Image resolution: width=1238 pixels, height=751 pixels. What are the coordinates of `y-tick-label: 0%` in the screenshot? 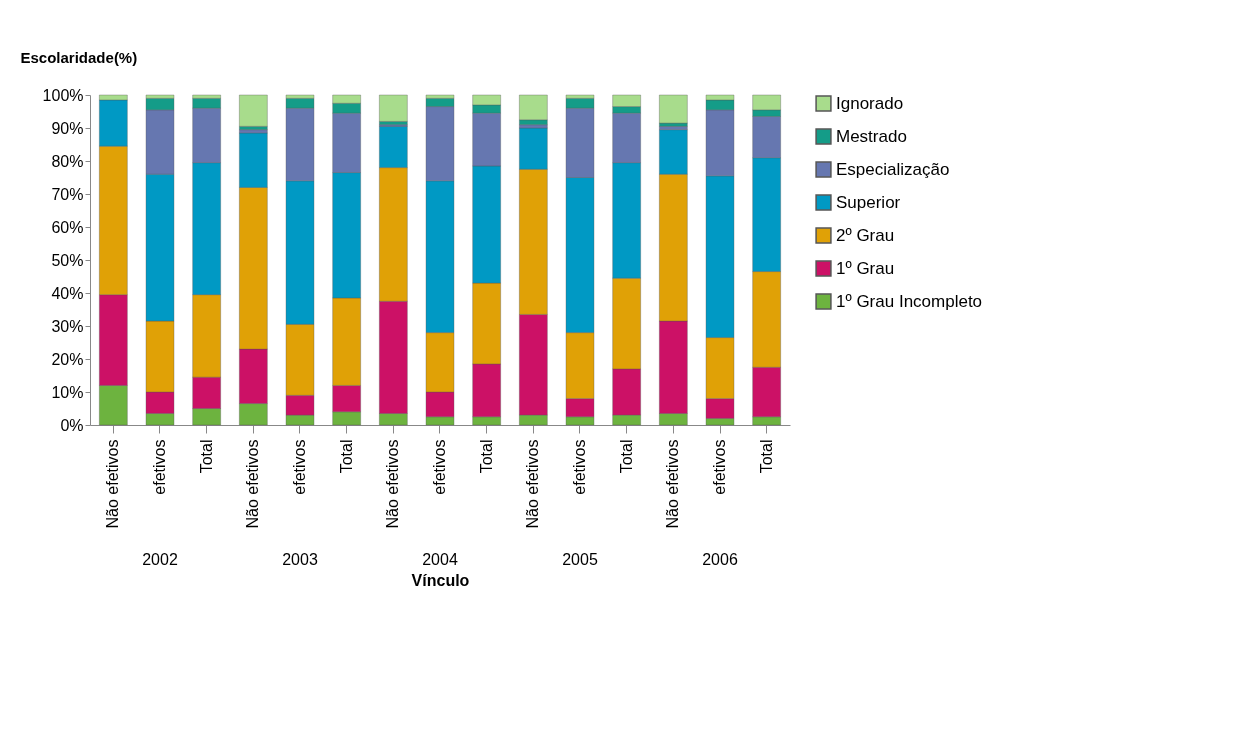 It's located at (72, 425).